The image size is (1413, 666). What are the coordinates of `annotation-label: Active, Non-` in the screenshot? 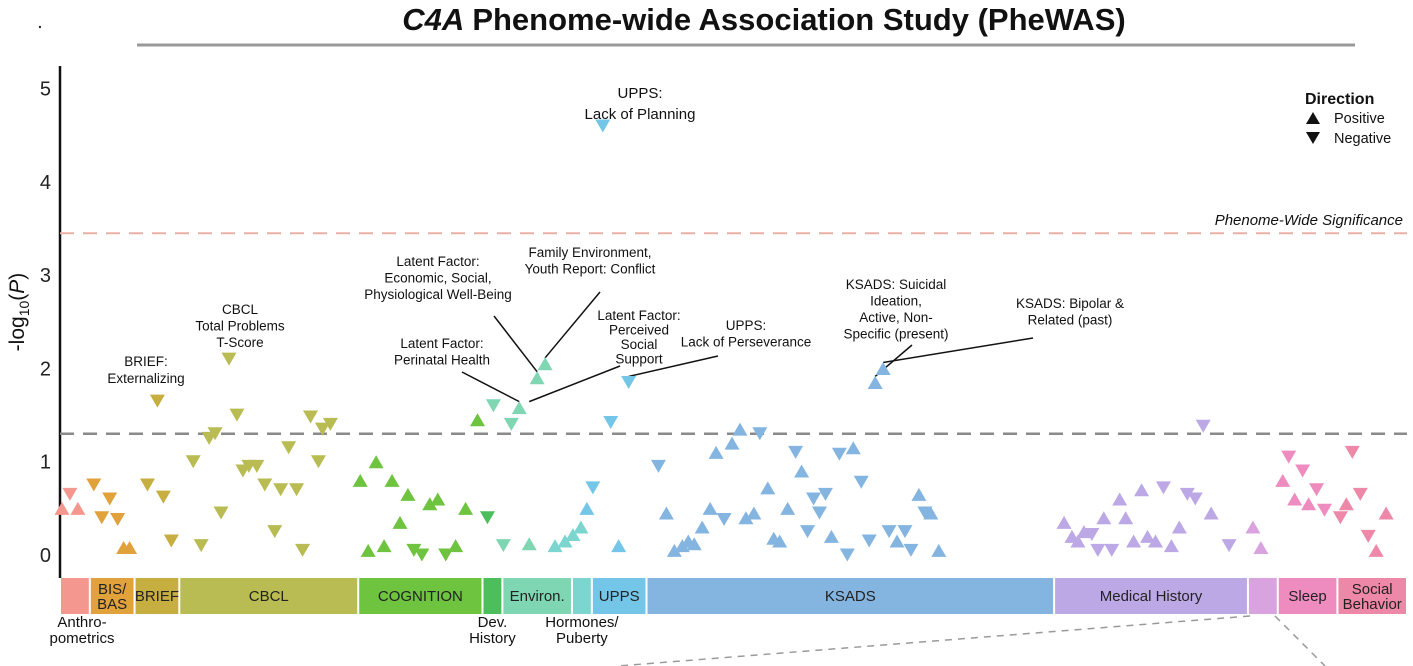 It's located at (896, 317).